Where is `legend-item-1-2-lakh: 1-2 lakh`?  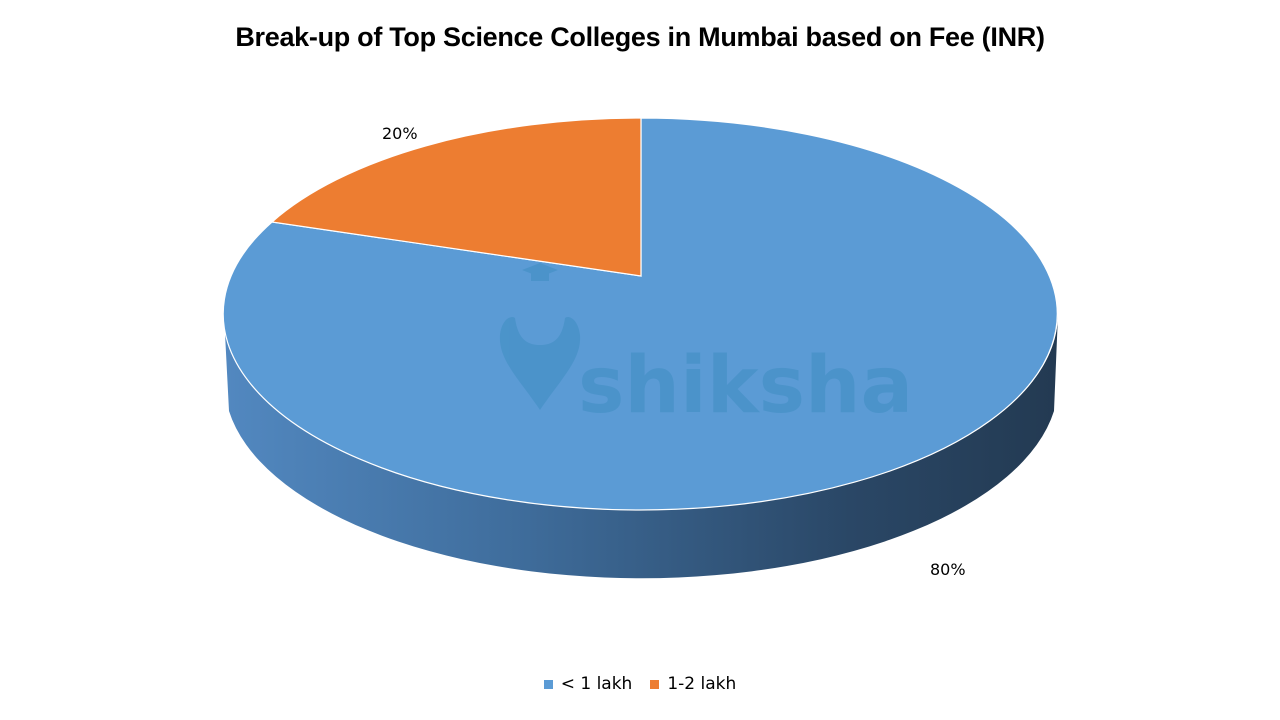
legend-item-1-2-lakh: 1-2 lakh is located at coordinates (693, 684).